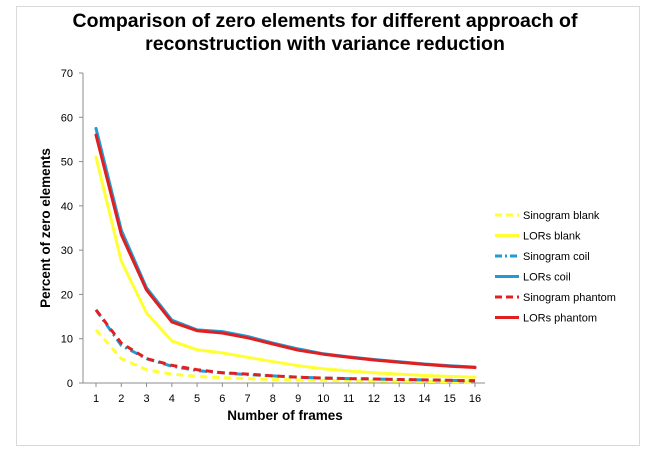 The width and height of the screenshot is (648, 455). What do you see at coordinates (248, 399) in the screenshot?
I see `x-tick-label: 7` at bounding box center [248, 399].